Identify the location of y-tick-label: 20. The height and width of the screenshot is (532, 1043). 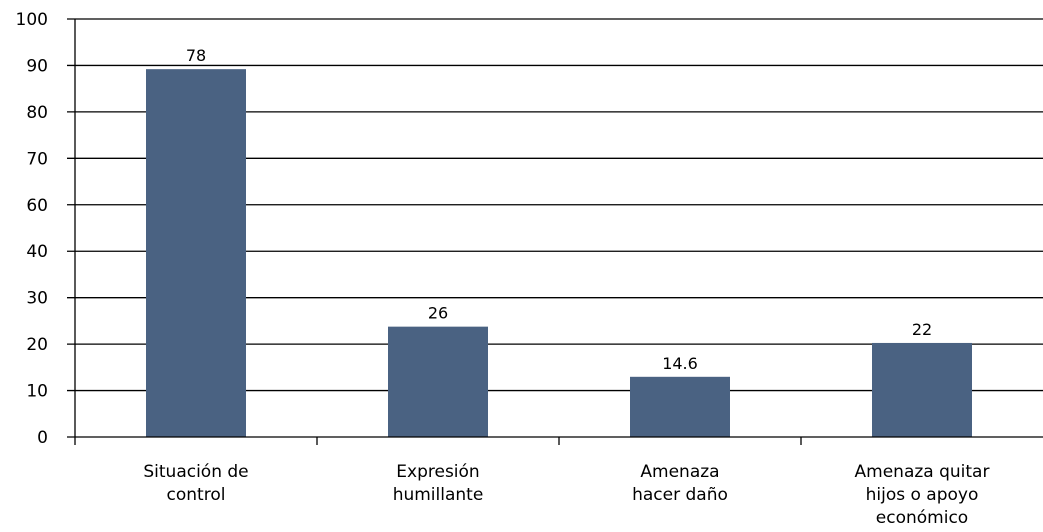
(37, 345).